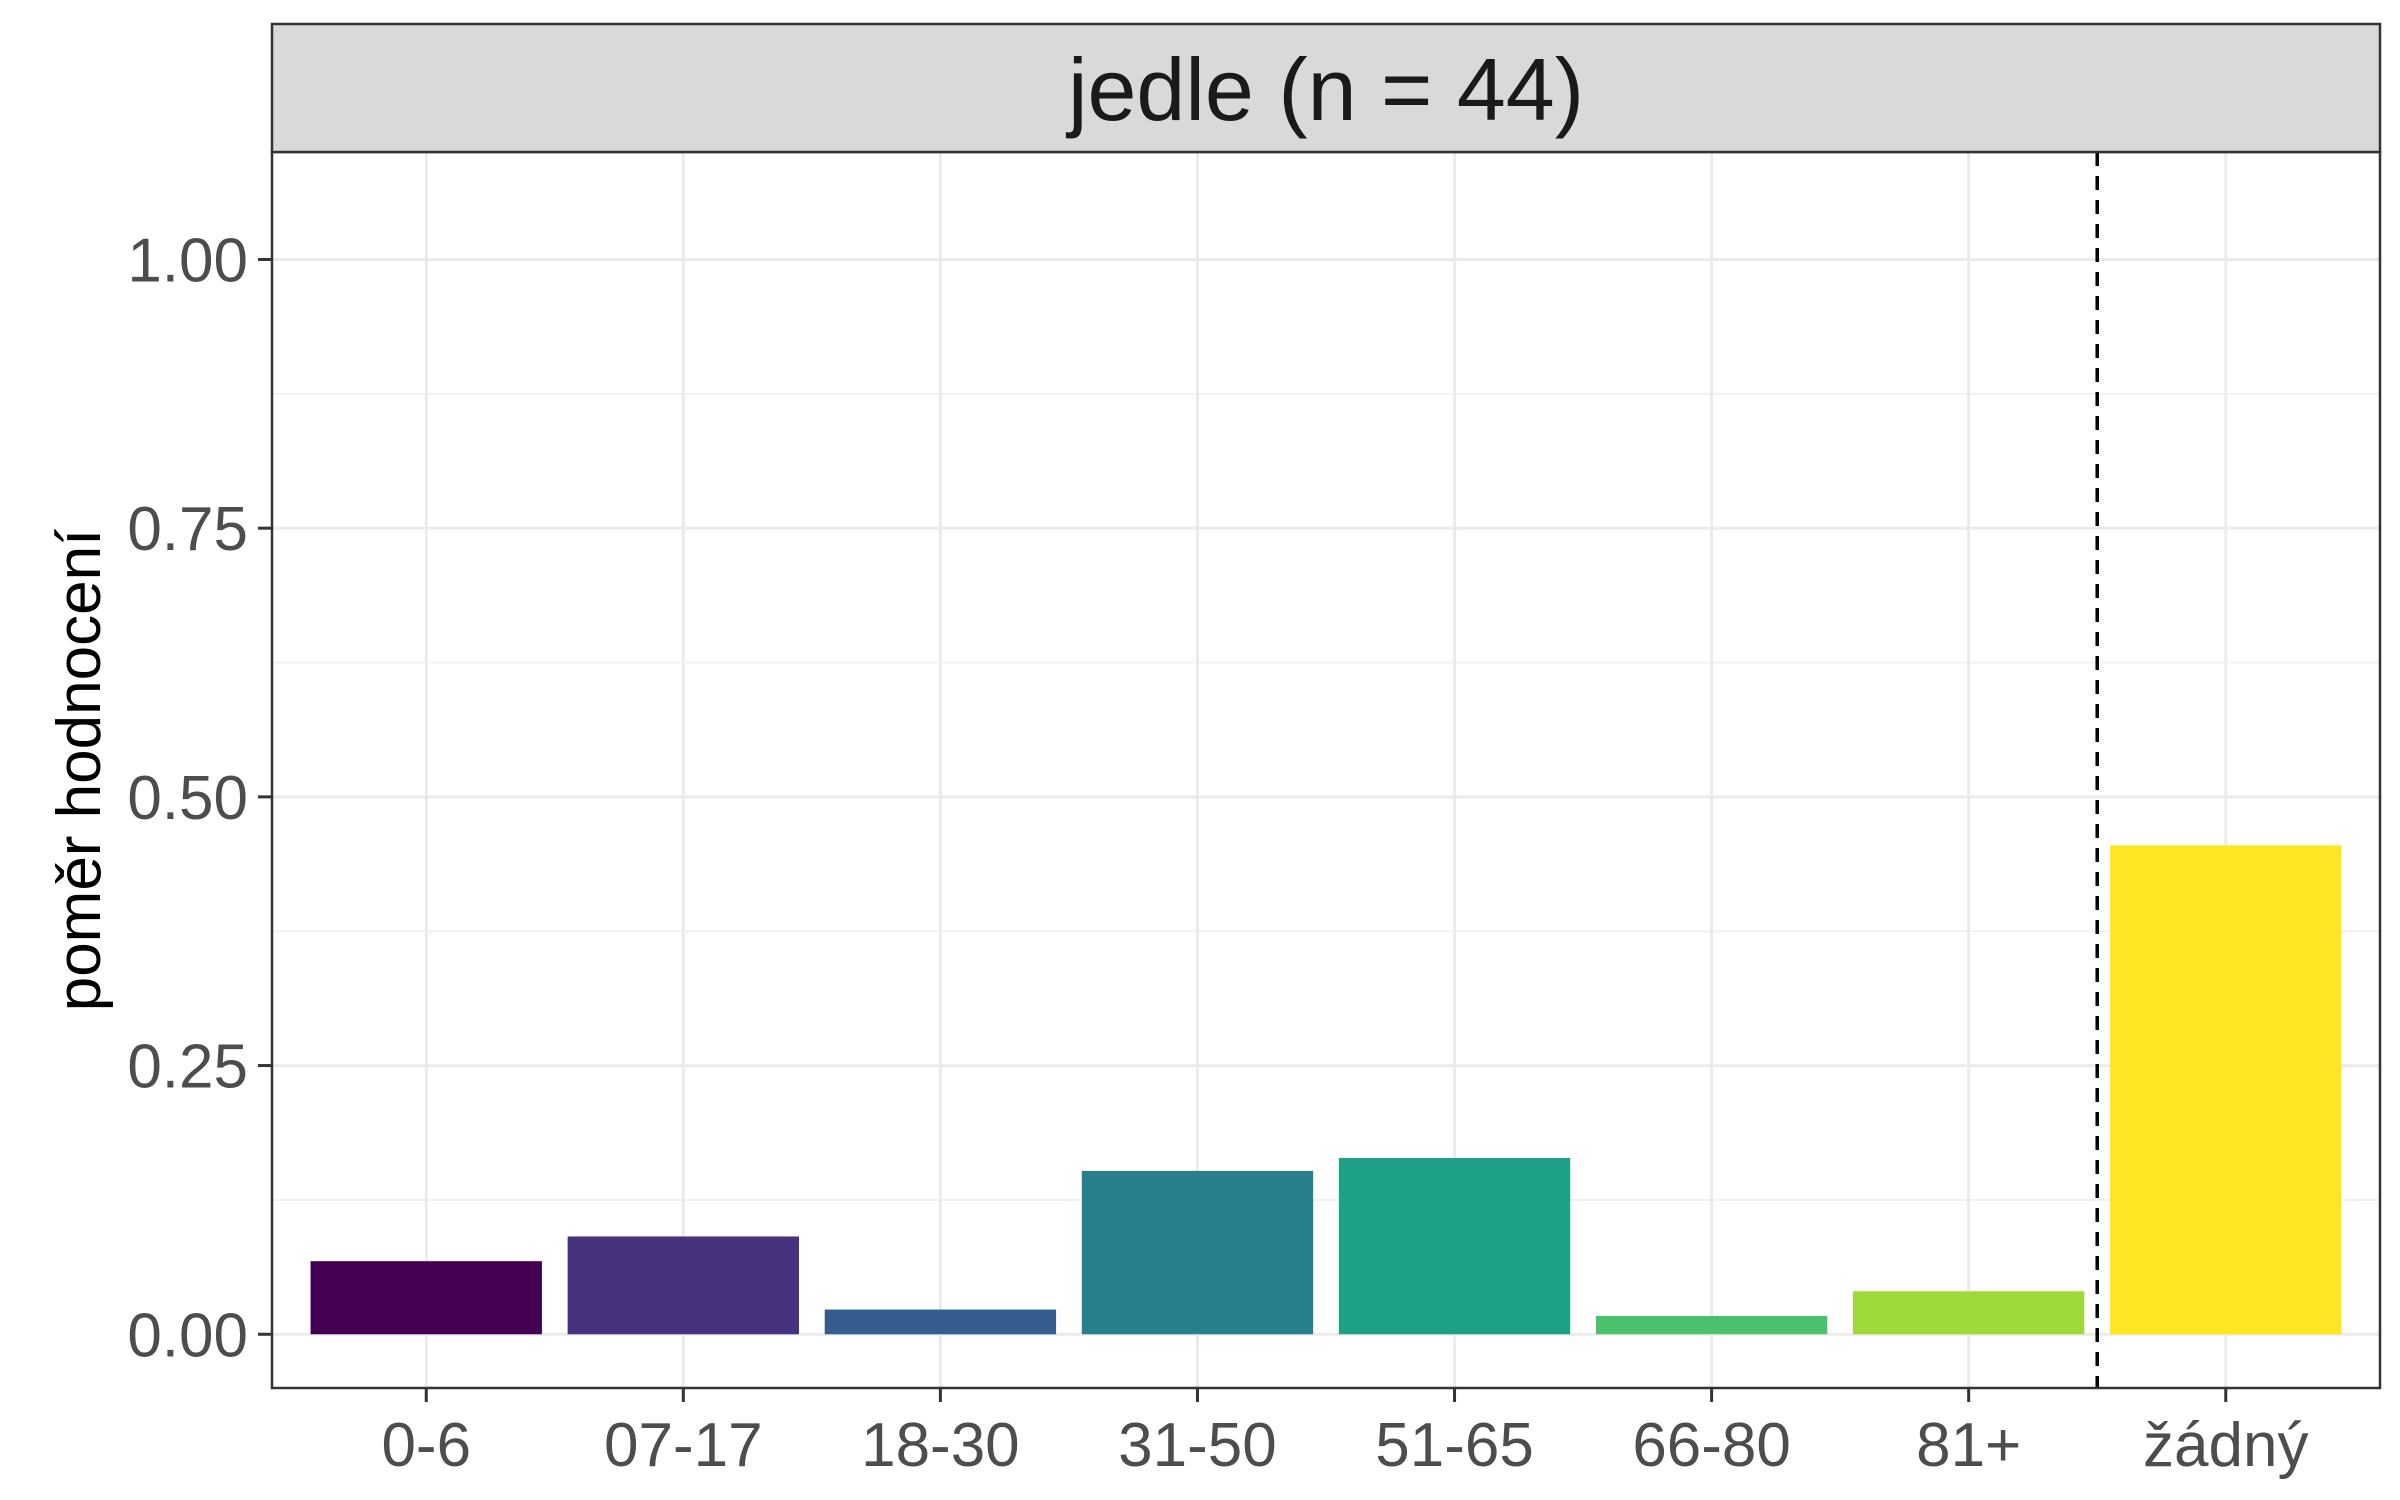 Image resolution: width=2400 pixels, height=1500 pixels. I want to click on x-tick-label: 31-50, so click(1197, 1445).